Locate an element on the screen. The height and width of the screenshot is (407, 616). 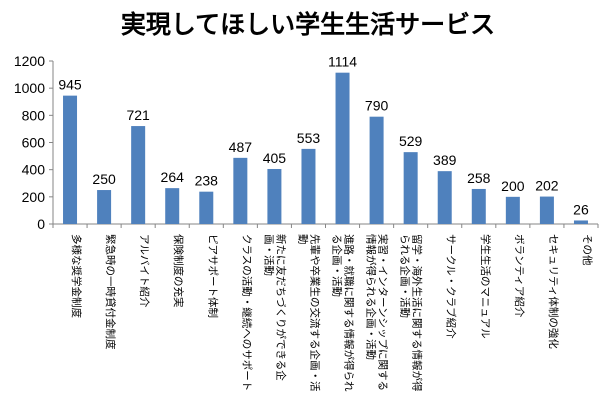
y-tick-label: 0 is located at coordinates (41, 224).